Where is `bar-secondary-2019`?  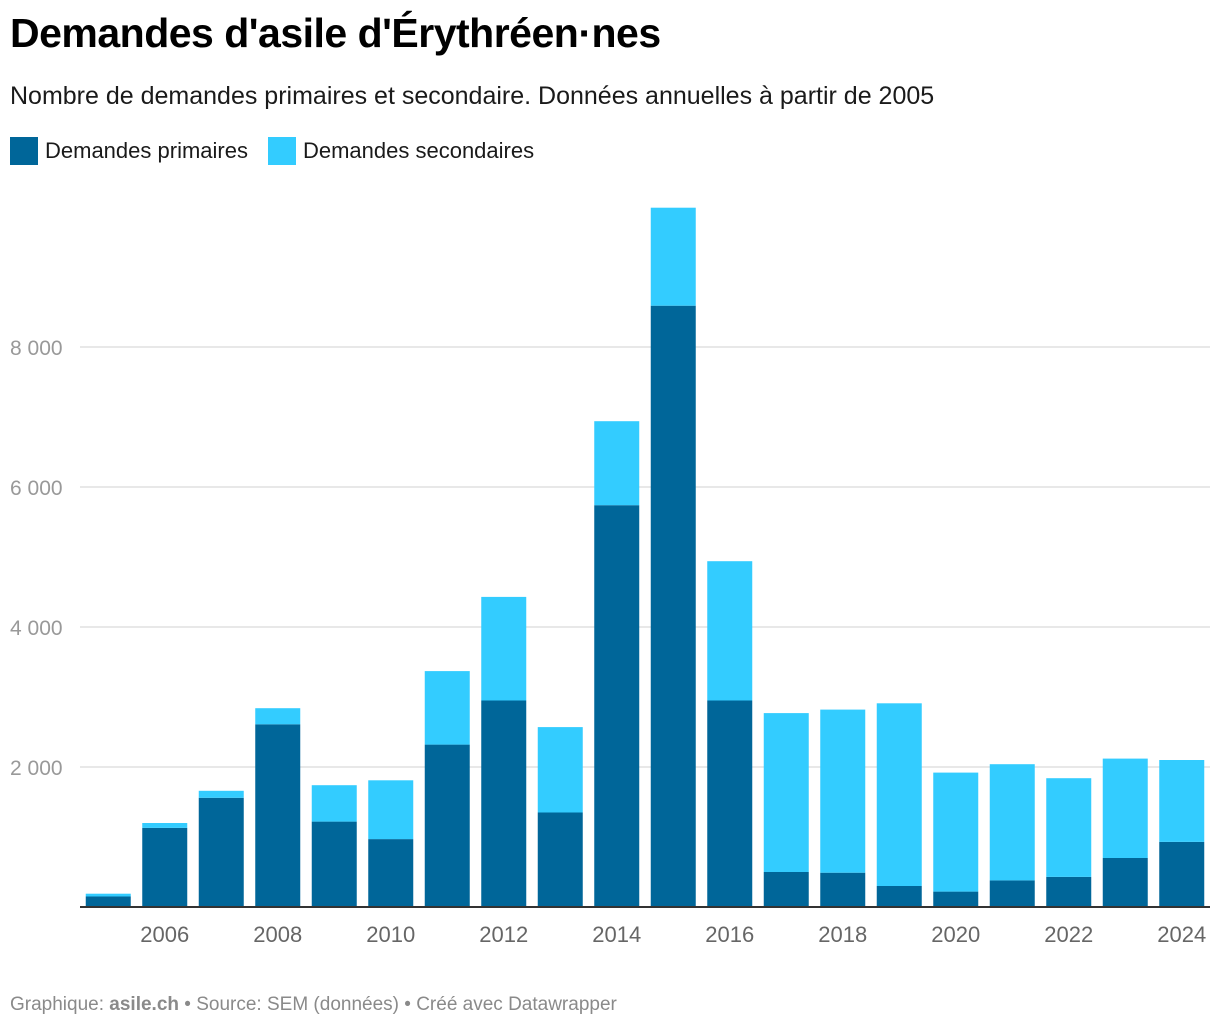
bar-secondary-2019 is located at coordinates (899, 794).